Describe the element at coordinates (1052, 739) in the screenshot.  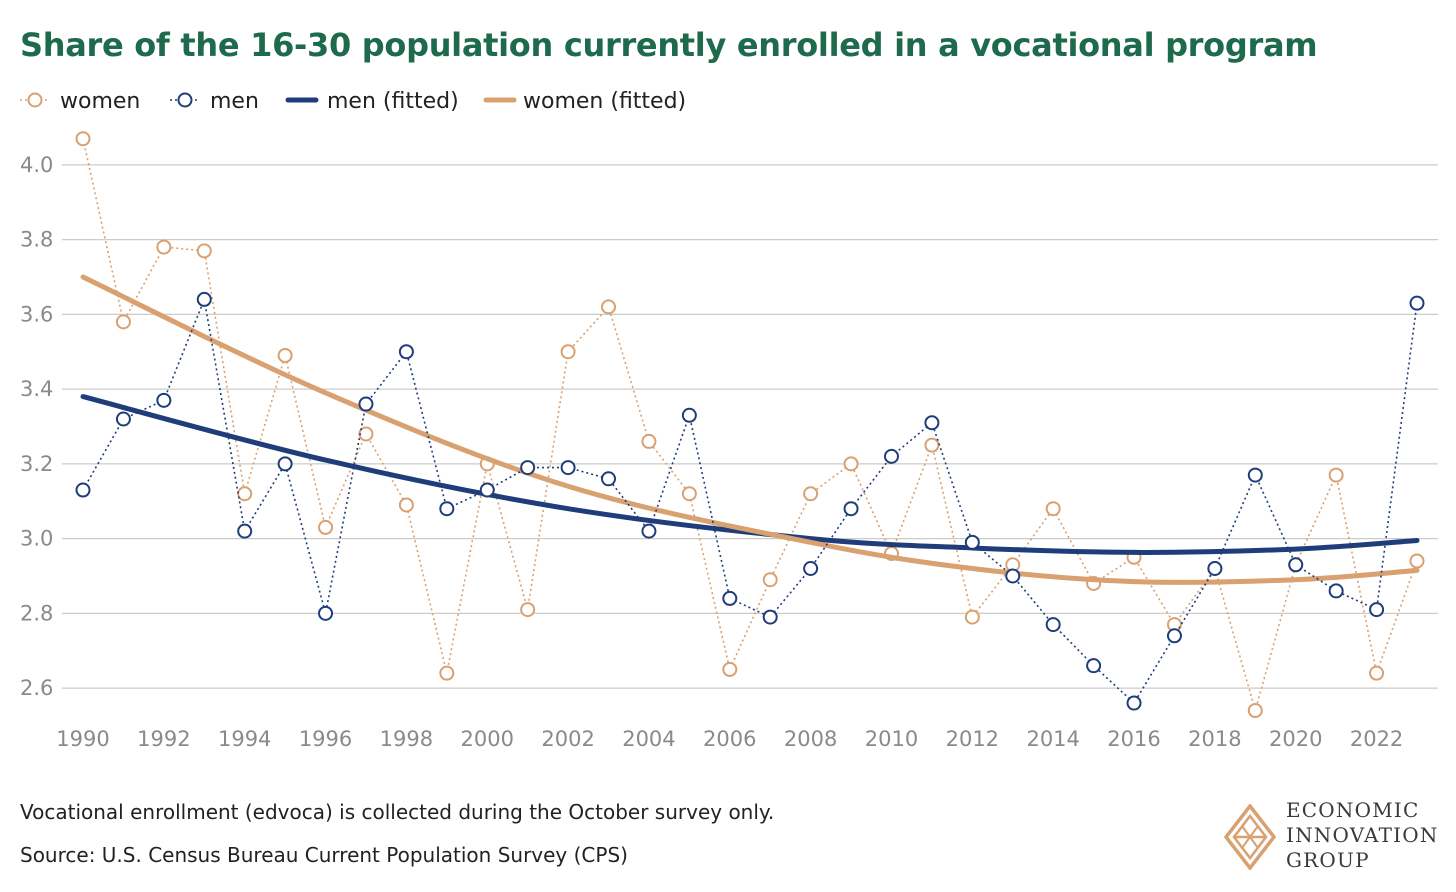
I see `x-tick-label: 2014` at that location.